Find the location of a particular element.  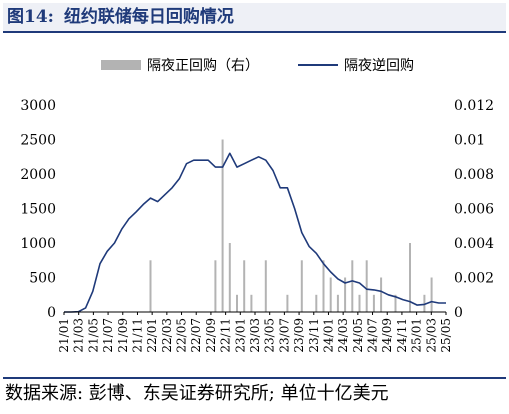

x-tick-label: 23/05 is located at coordinates (270, 335).